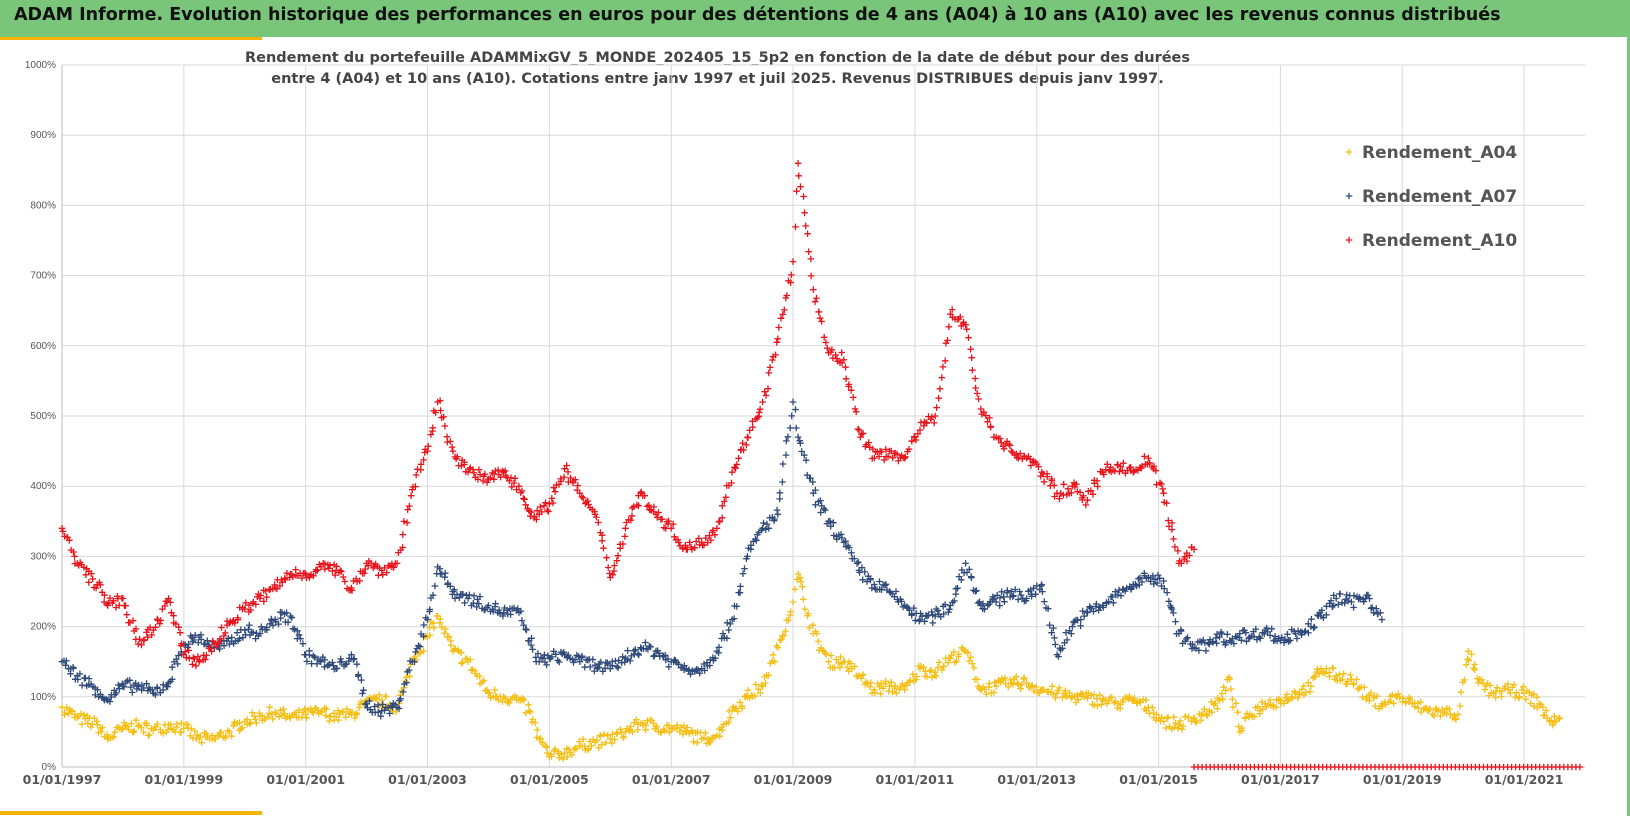  What do you see at coordinates (43, 697) in the screenshot?
I see `y-tick-label: 100%` at bounding box center [43, 697].